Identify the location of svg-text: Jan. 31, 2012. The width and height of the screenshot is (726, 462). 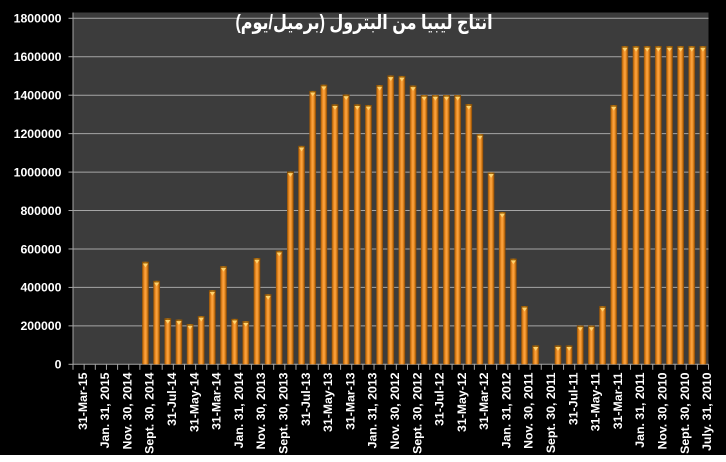
(506, 410).